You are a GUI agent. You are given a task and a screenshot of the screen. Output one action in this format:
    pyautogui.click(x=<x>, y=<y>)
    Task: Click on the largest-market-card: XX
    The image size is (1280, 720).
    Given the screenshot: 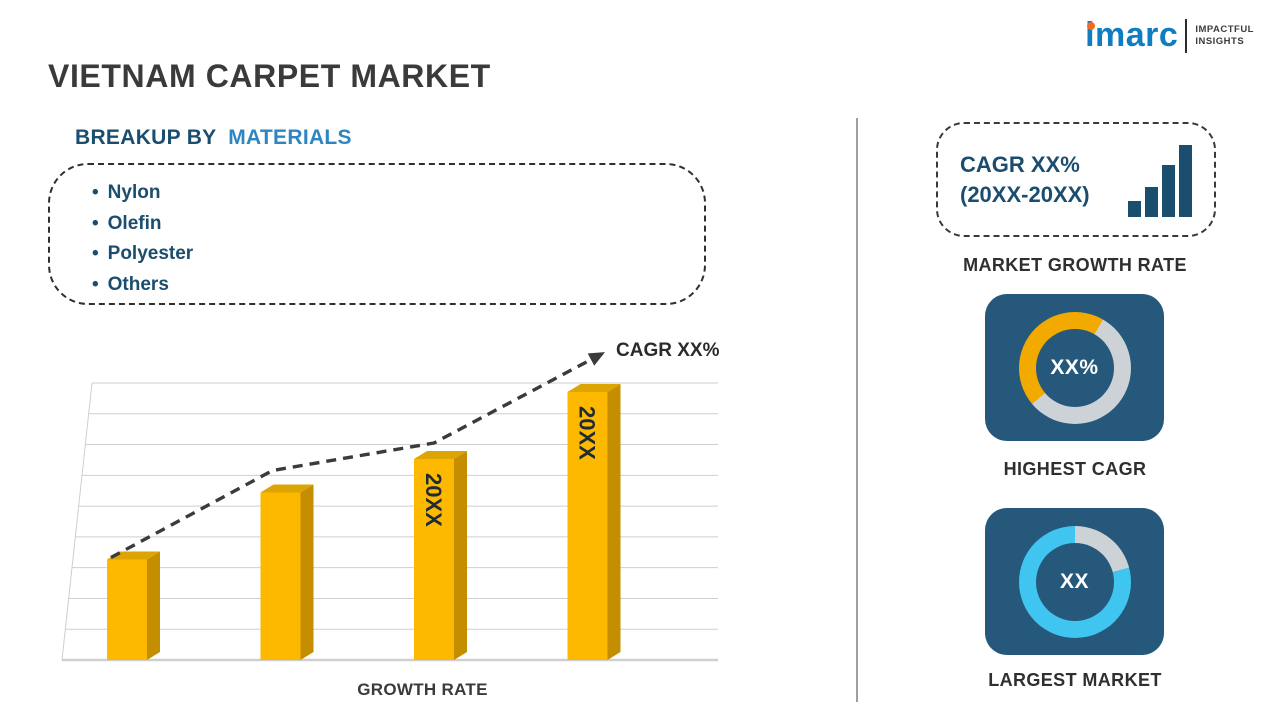 What is the action you would take?
    pyautogui.click(x=1074, y=581)
    